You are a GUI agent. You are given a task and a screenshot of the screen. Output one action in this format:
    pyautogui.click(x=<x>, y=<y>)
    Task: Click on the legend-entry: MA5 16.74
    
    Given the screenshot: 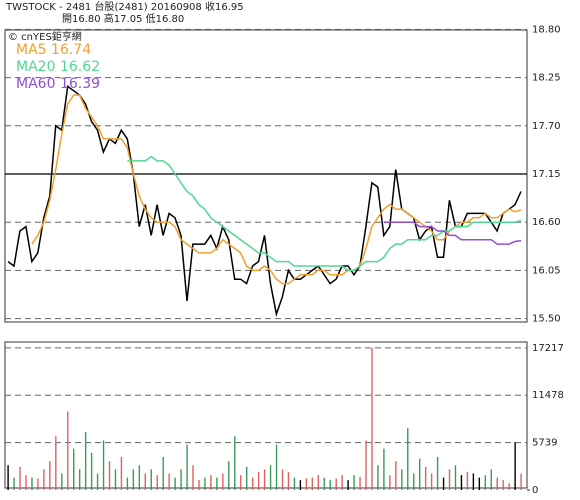 What is the action you would take?
    pyautogui.click(x=53, y=50)
    